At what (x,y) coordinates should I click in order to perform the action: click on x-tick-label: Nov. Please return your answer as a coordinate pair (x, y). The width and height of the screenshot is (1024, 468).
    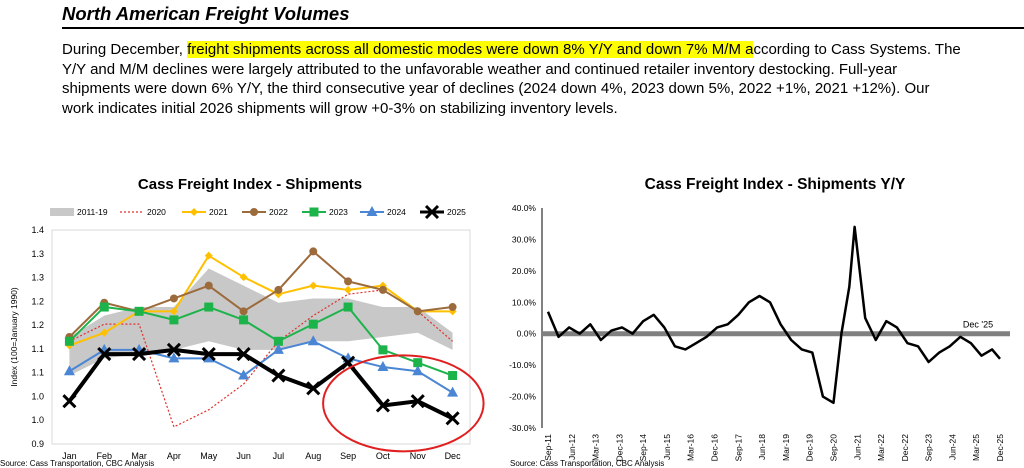
    Looking at the image, I should click on (418, 456).